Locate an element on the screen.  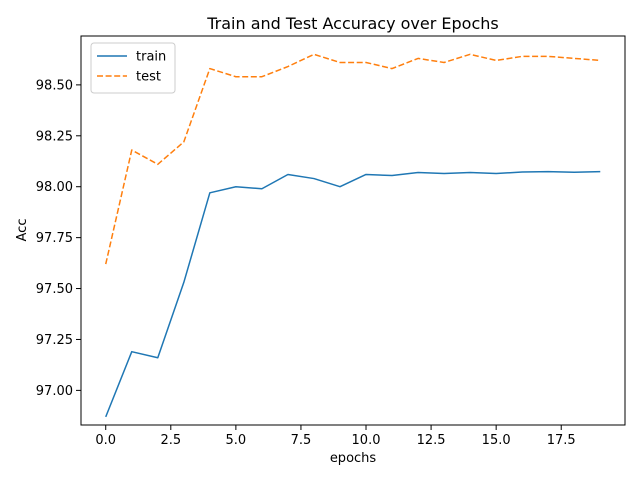
y-tick-label: 97.25 is located at coordinates (54, 340).